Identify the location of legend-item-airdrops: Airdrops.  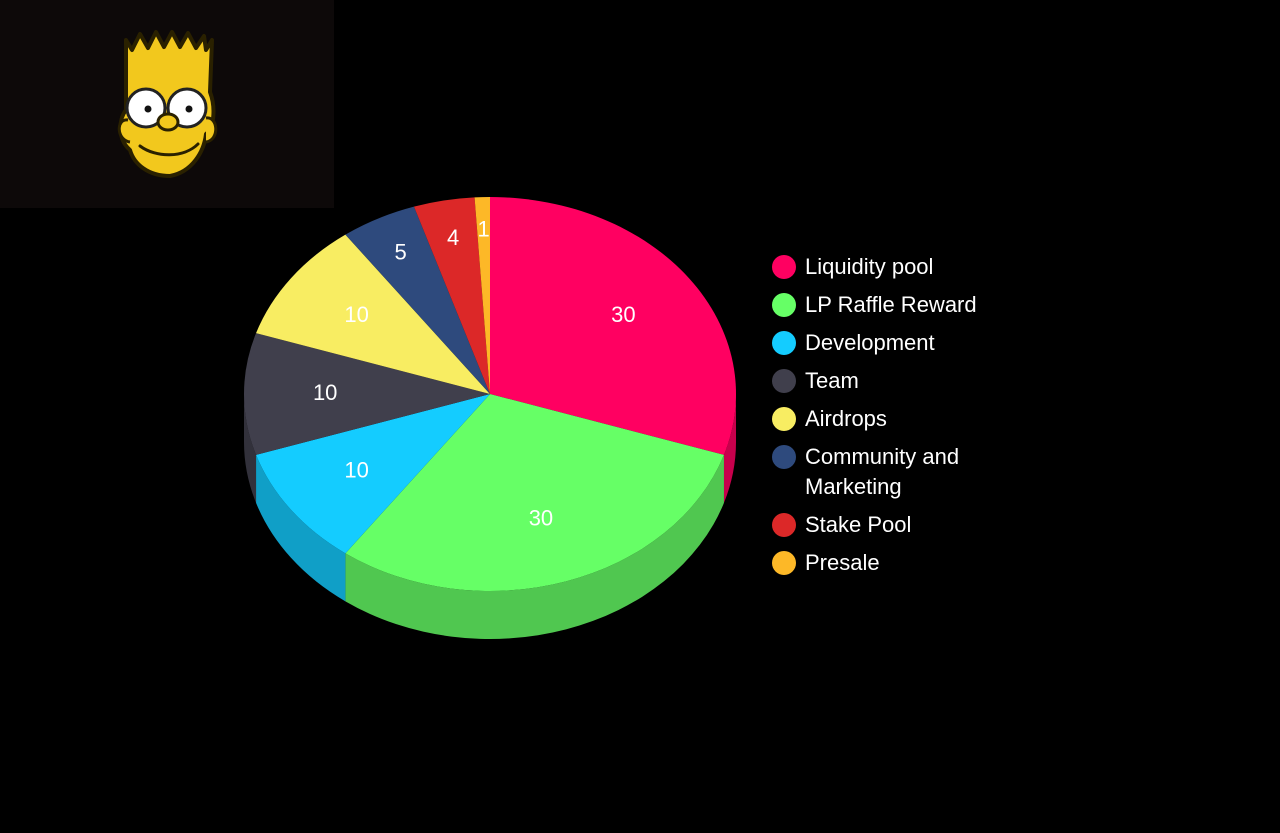
(902, 419).